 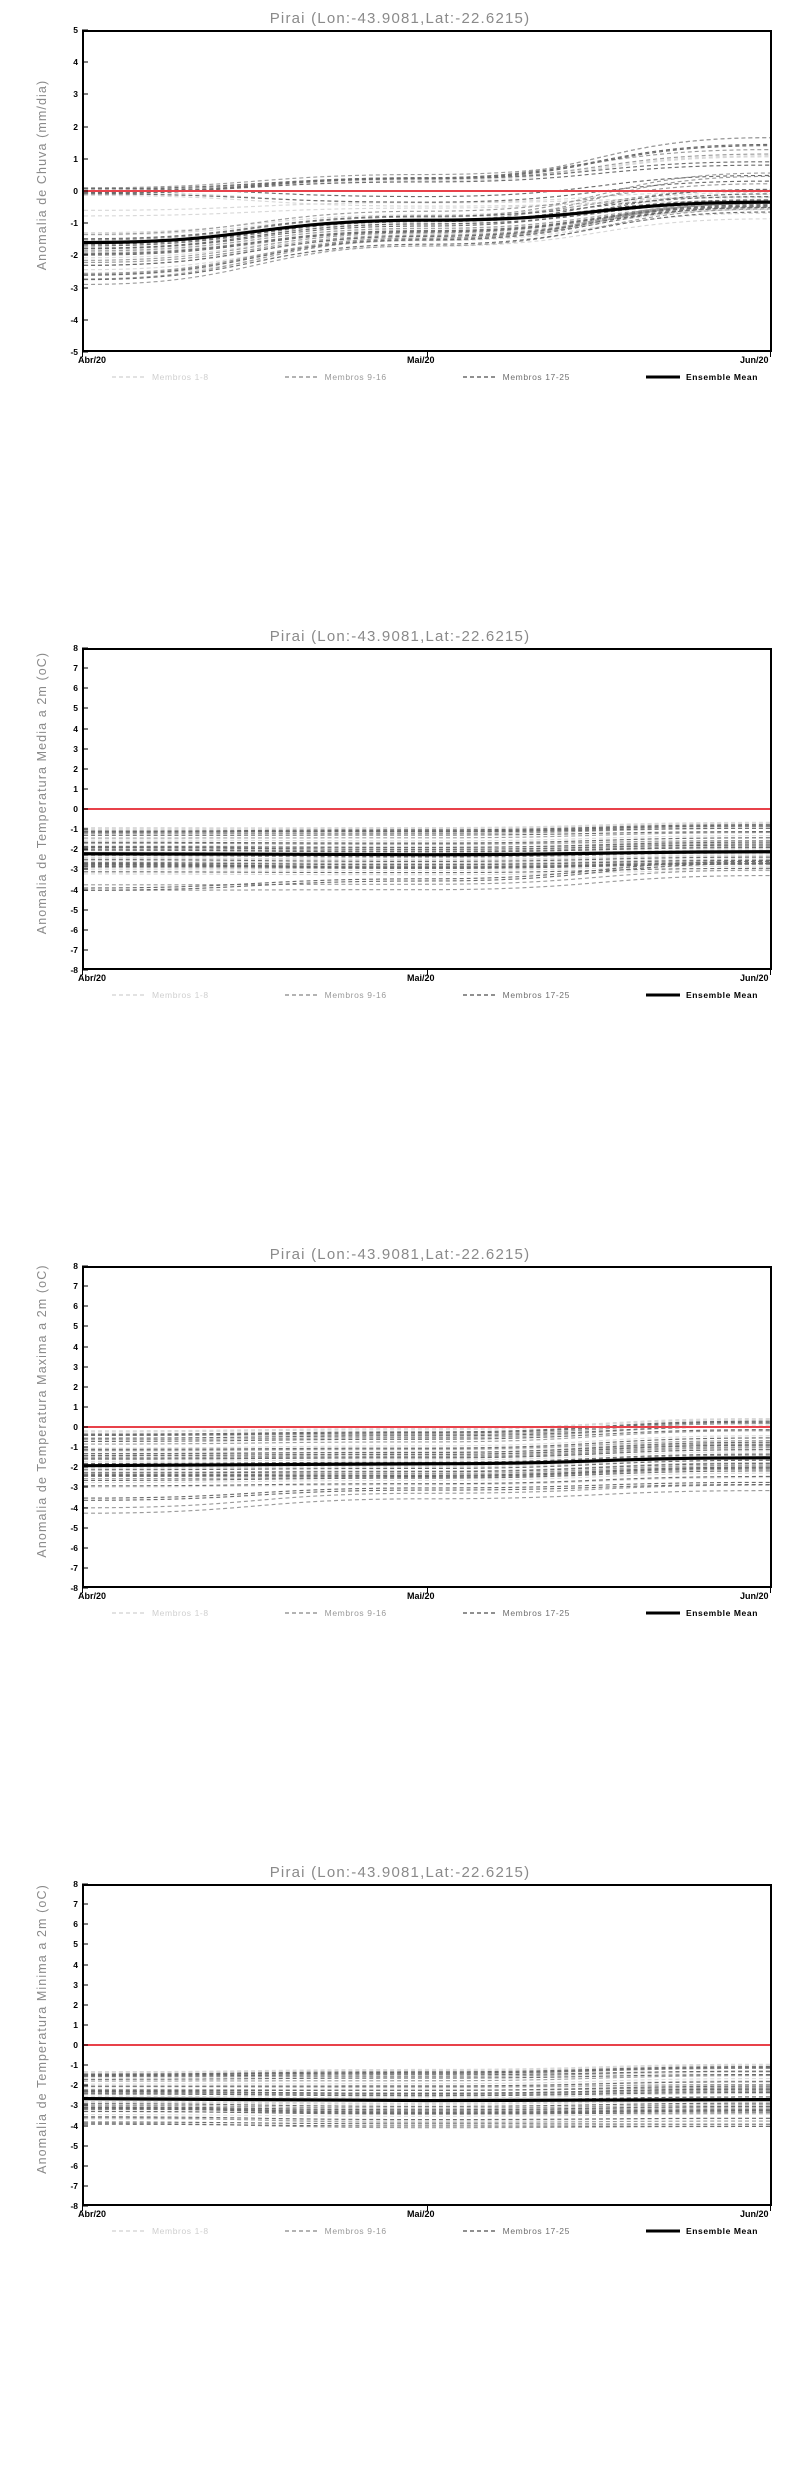 I want to click on y-tick-label: -1, so click(x=74, y=1447).